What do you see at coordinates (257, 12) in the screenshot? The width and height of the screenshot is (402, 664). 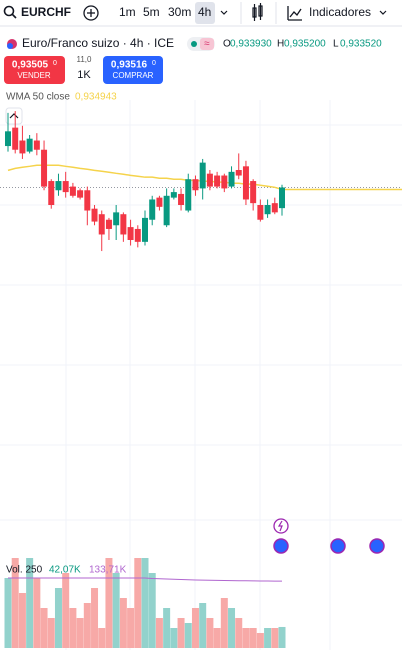 I see `chart-type-icon` at bounding box center [257, 12].